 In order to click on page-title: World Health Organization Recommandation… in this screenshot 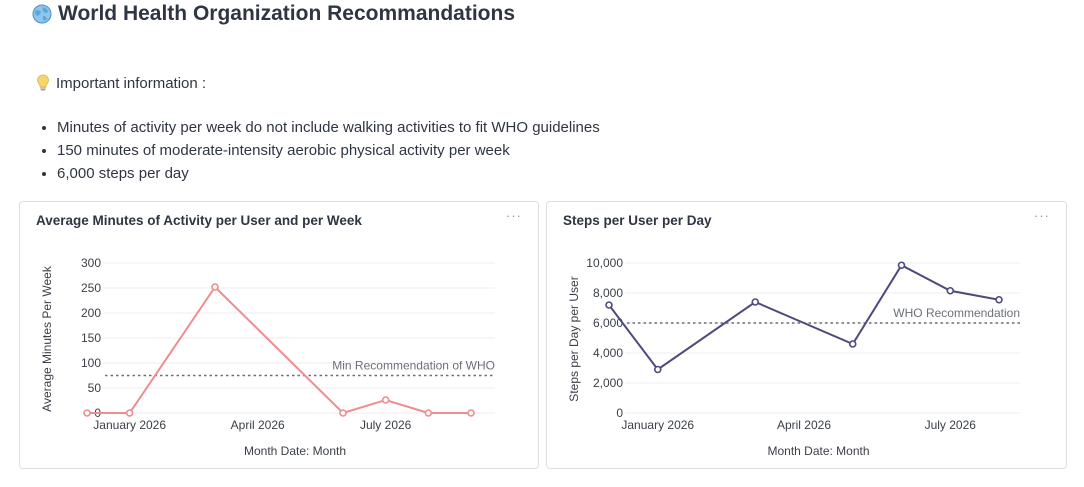, I will do `click(273, 14)`.